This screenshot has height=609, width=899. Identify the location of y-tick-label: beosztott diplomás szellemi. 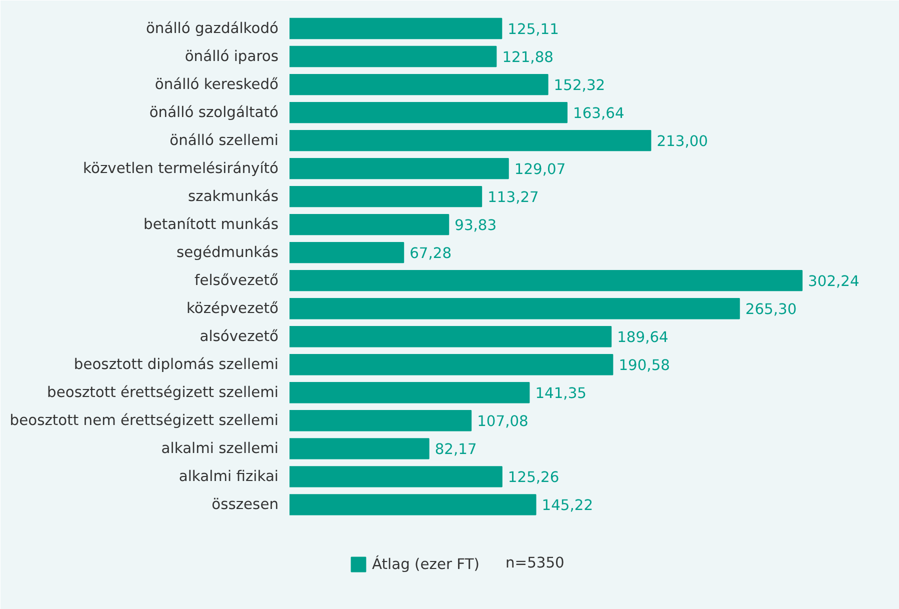
(176, 365).